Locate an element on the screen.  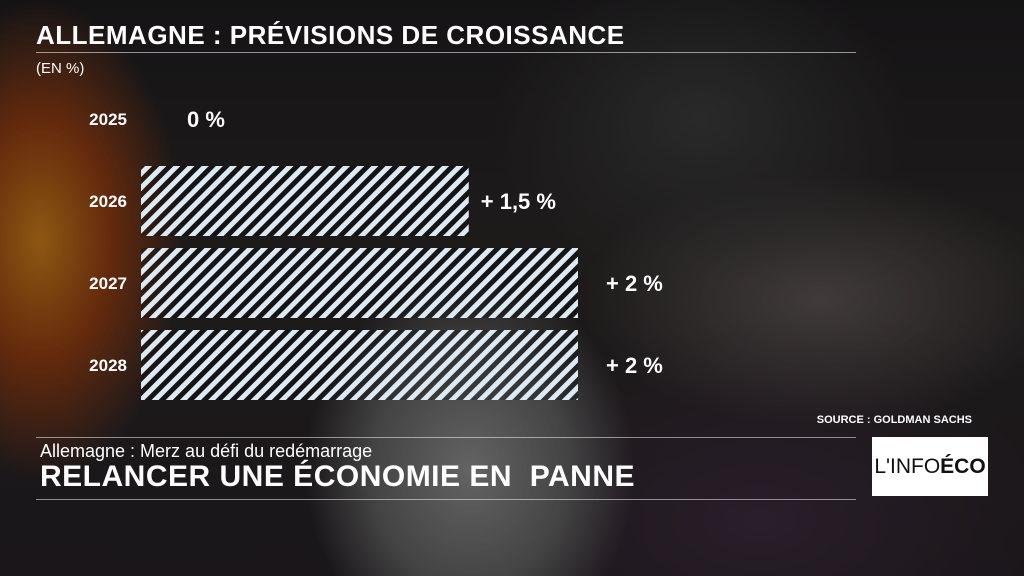
source-note: SOURCE : GOLDMAN SACHS is located at coordinates (894, 420).